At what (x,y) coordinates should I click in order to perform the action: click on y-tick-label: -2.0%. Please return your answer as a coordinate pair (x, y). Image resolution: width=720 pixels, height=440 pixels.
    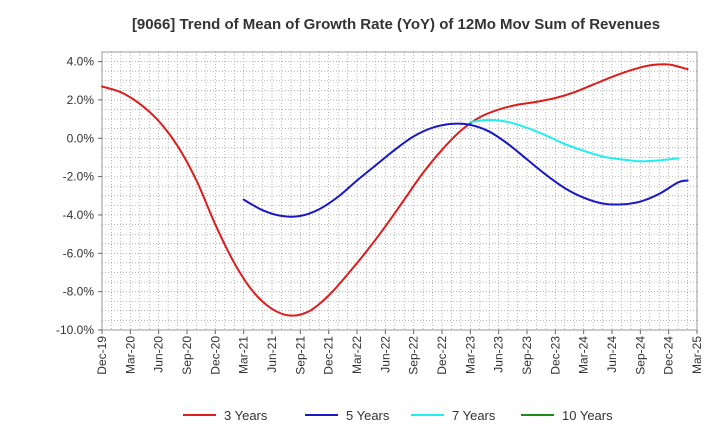
    Looking at the image, I should click on (79, 177).